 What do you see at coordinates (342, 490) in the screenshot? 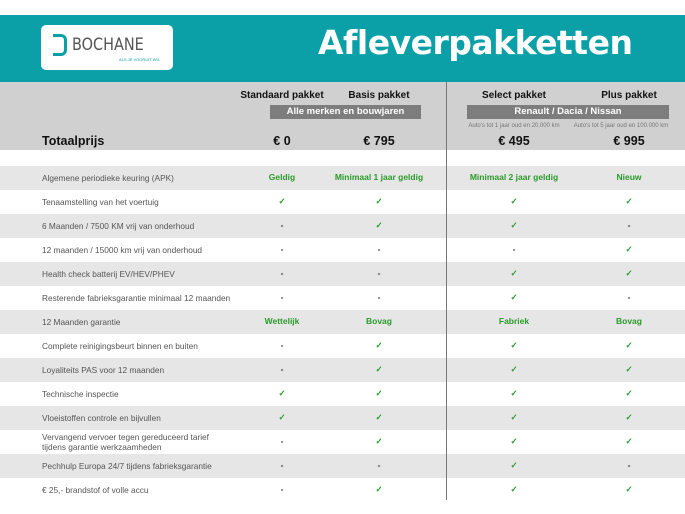
I see `table-row: € 25,- brandstof of volle accu - ✓ ✓ ✓` at bounding box center [342, 490].